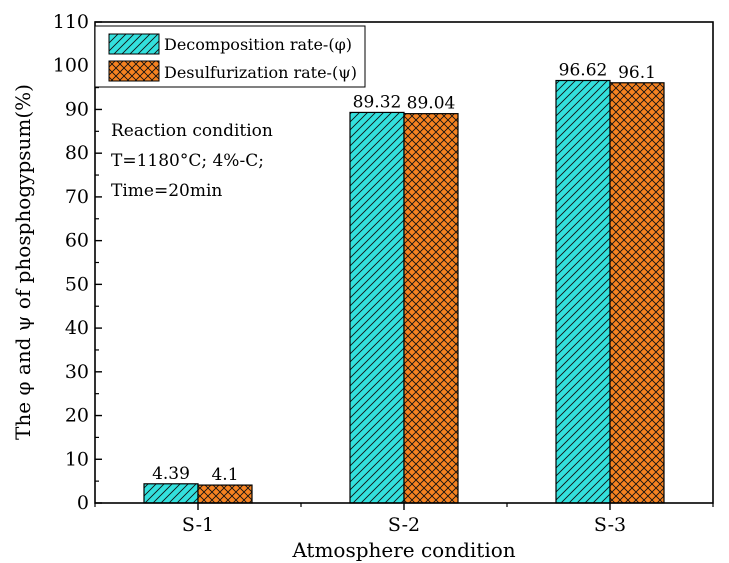 The height and width of the screenshot is (563, 729). I want to click on data-label: 89.04, so click(431, 104).